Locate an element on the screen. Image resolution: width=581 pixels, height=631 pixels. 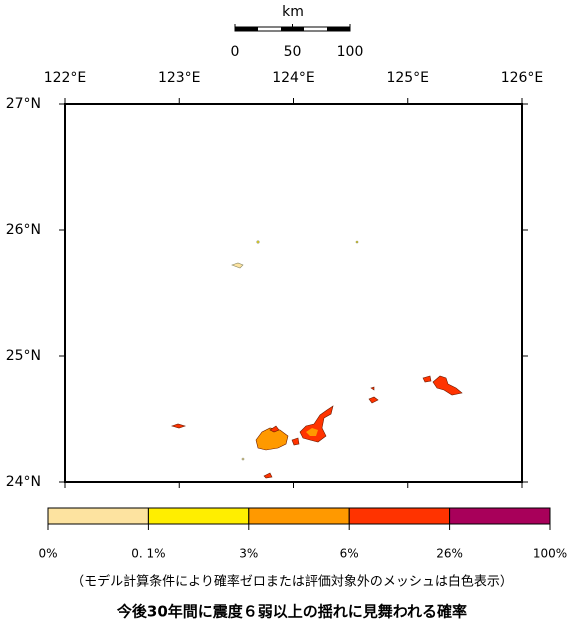
legend-label: 0. 1% is located at coordinates (148, 554).